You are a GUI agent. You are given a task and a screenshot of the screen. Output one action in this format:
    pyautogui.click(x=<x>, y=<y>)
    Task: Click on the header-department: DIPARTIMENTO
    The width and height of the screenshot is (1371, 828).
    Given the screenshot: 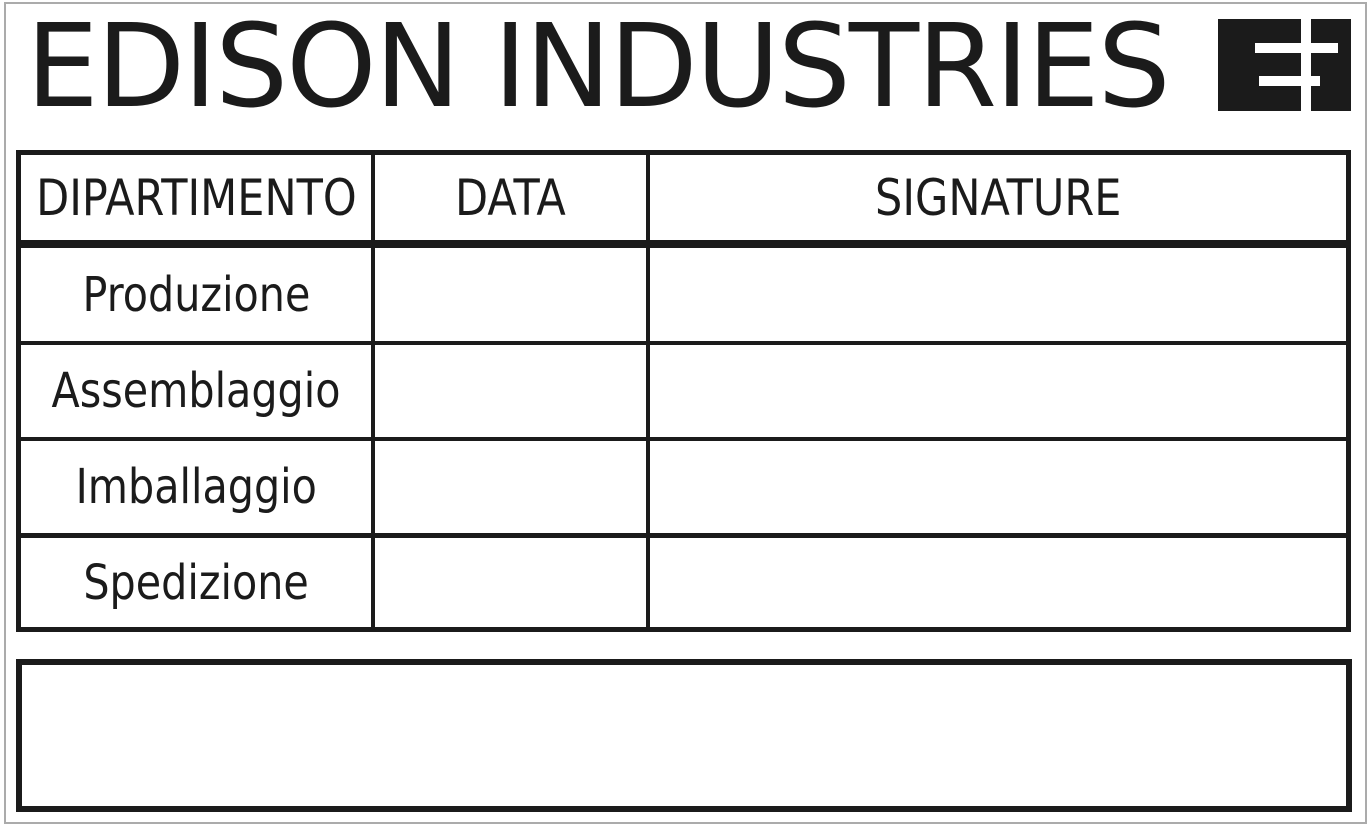 What is the action you would take?
    pyautogui.click(x=196, y=197)
    